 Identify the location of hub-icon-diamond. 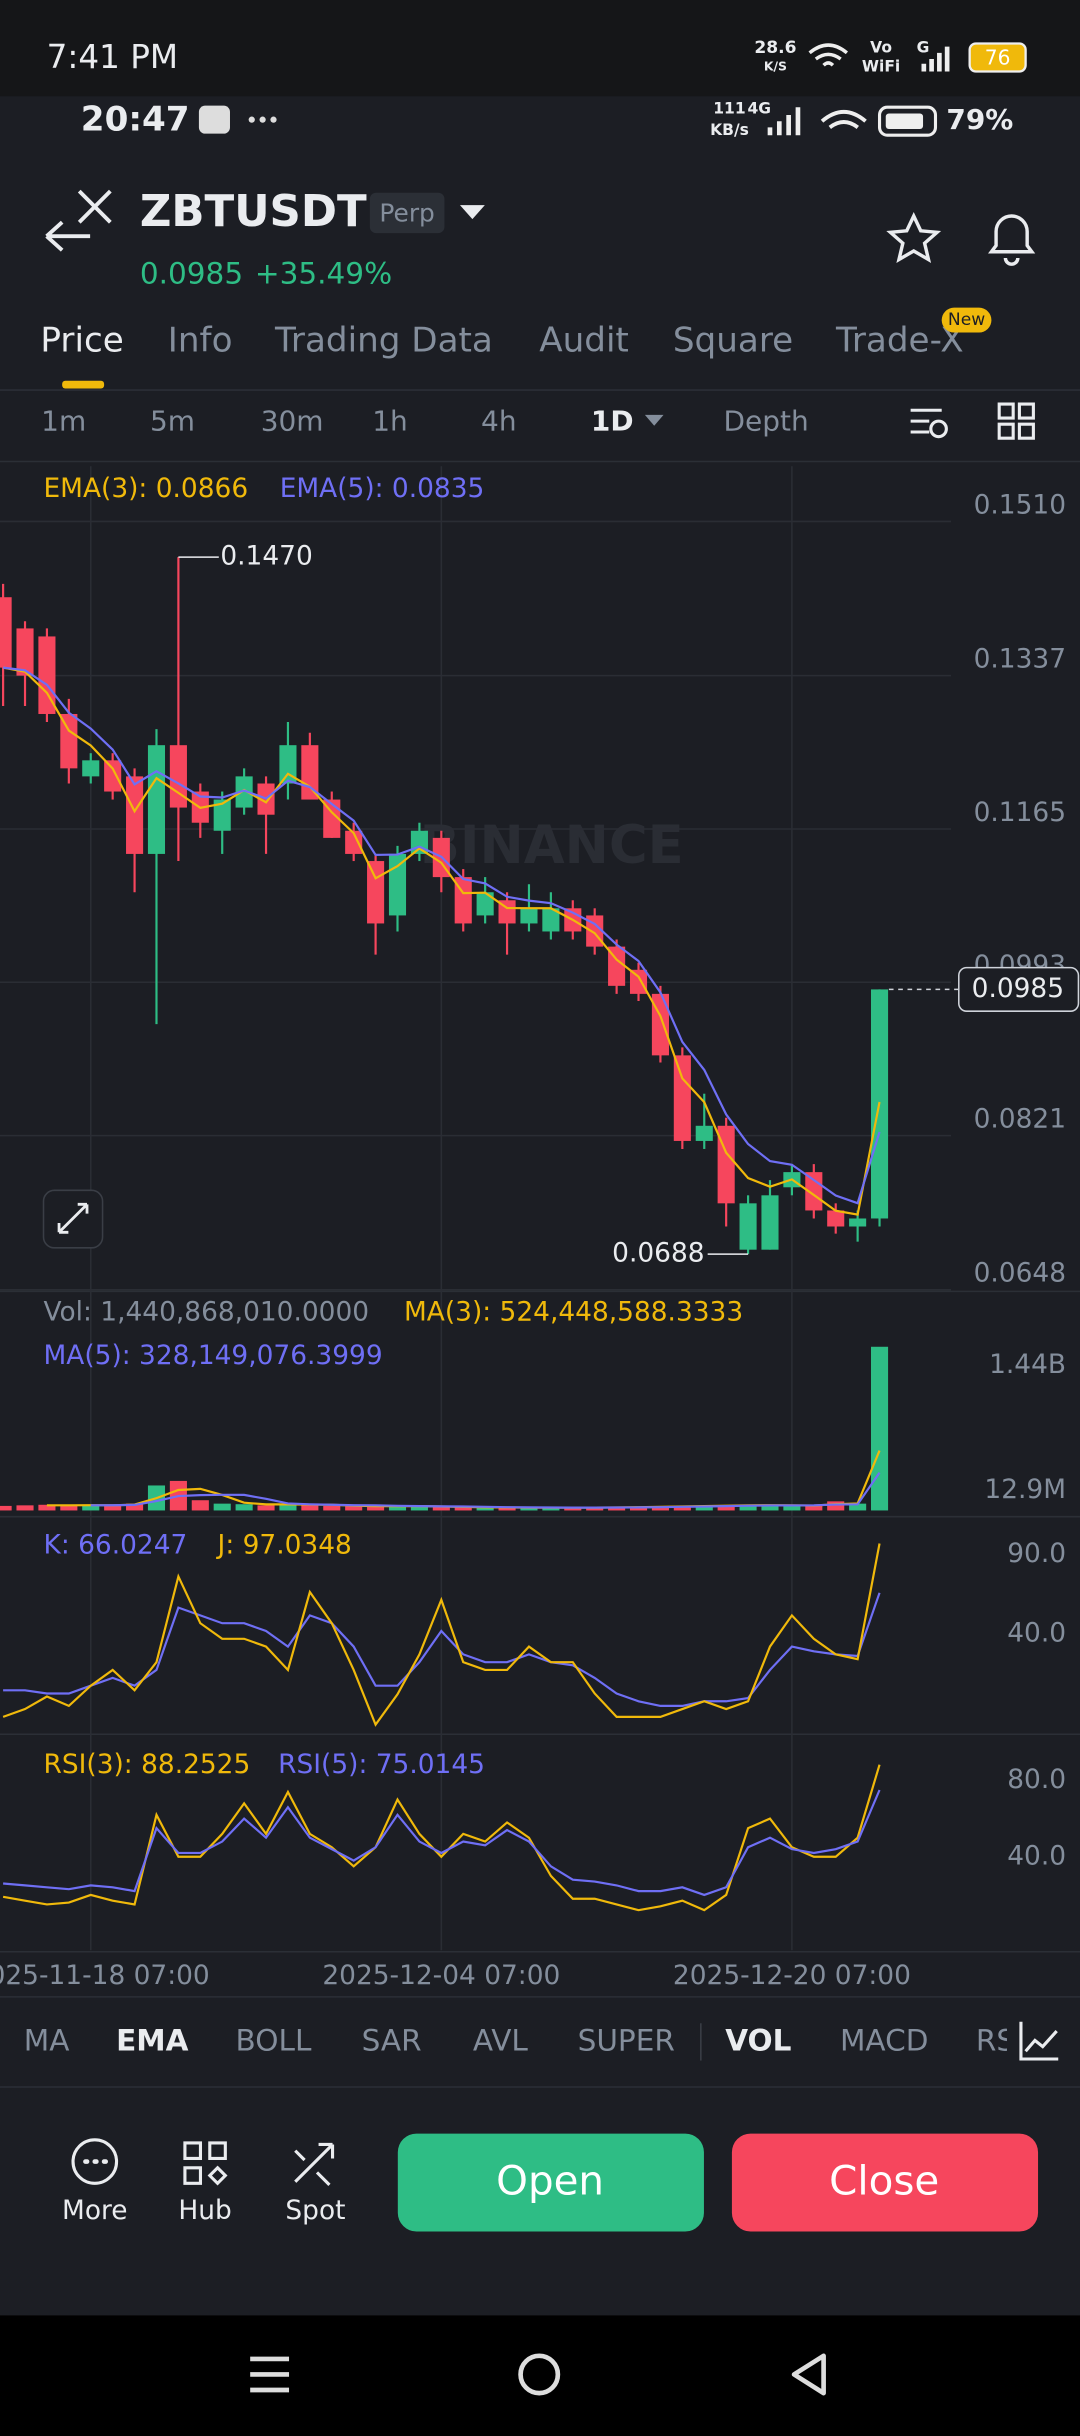
(217, 2175).